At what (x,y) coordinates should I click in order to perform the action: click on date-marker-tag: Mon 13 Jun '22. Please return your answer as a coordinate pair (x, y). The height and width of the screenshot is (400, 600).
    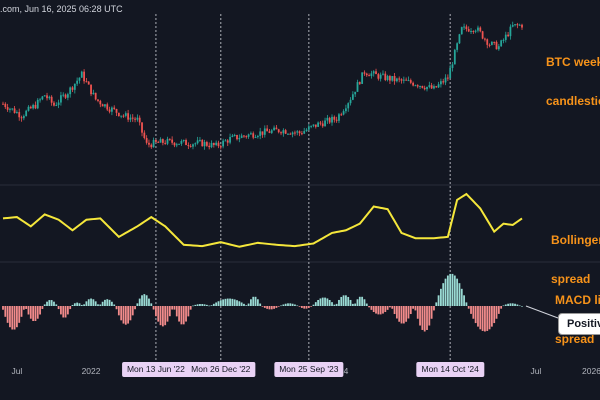
    Looking at the image, I should click on (155, 369).